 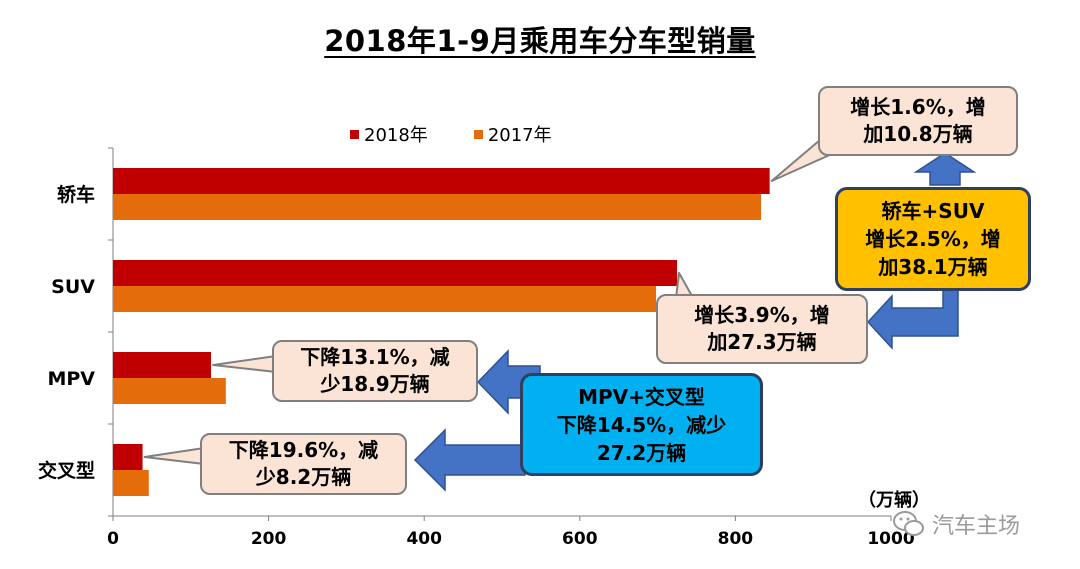 I want to click on callout-mpv-line1: 下降13.1%，减, so click(x=375, y=357).